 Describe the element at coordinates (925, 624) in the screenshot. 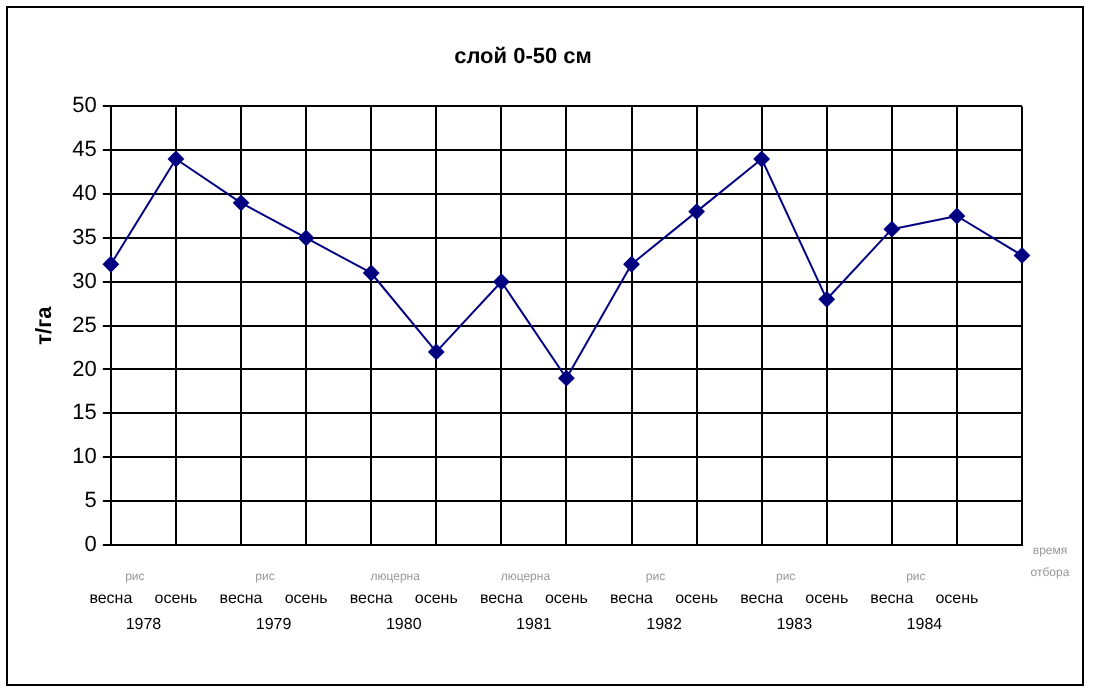

I see `text: 1984` at that location.